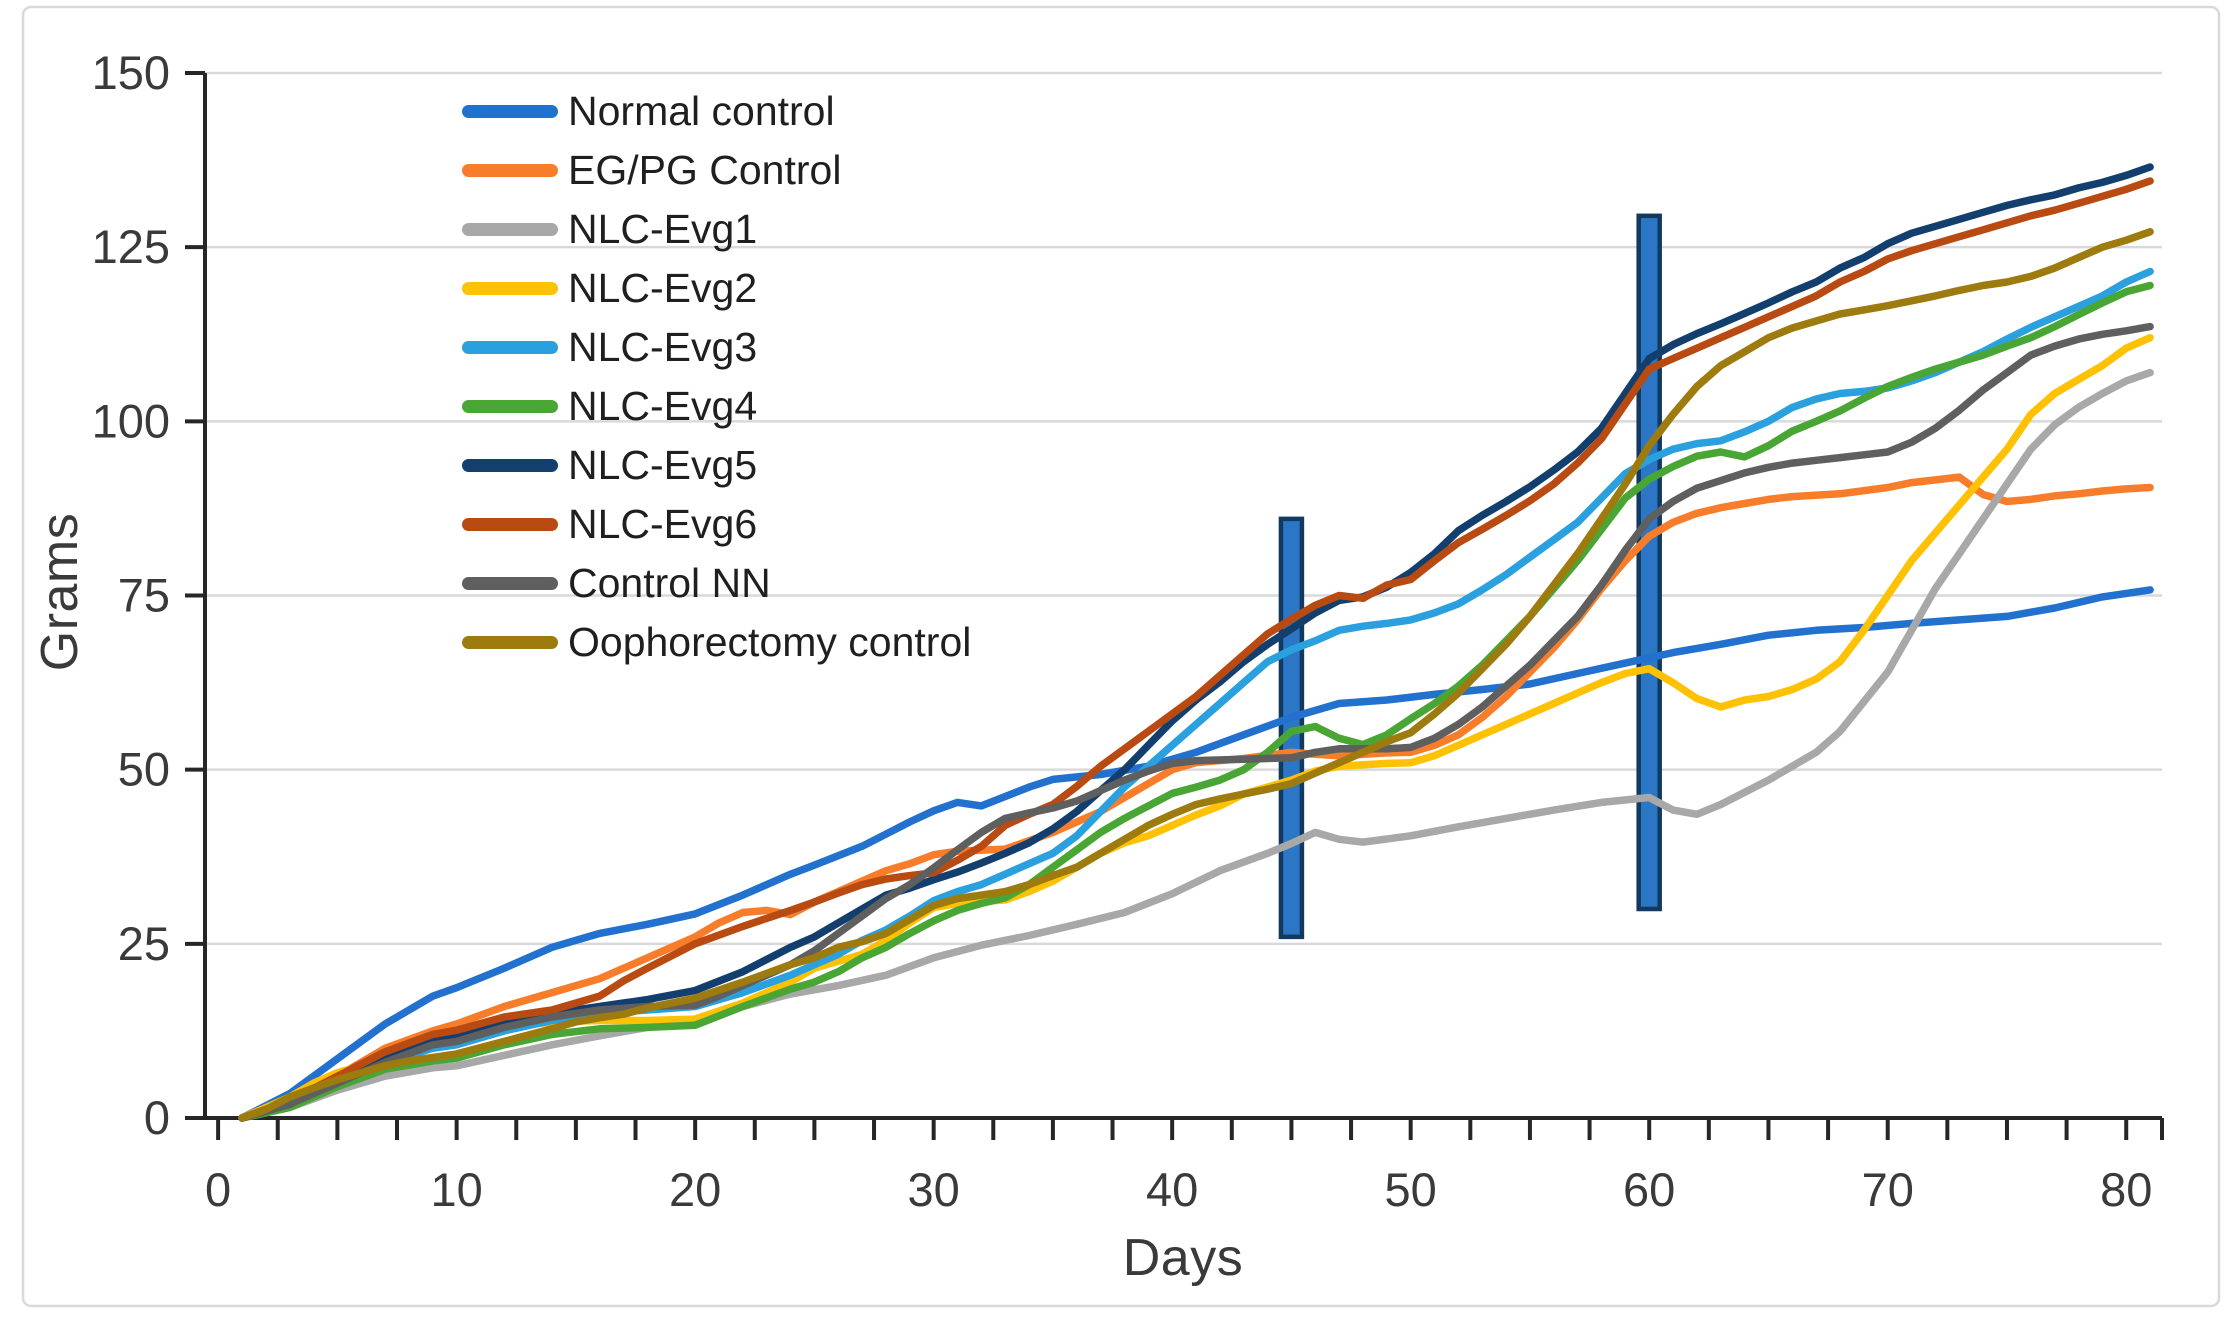  What do you see at coordinates (1649, 1189) in the screenshot?
I see `svg-text: 60` at bounding box center [1649, 1189].